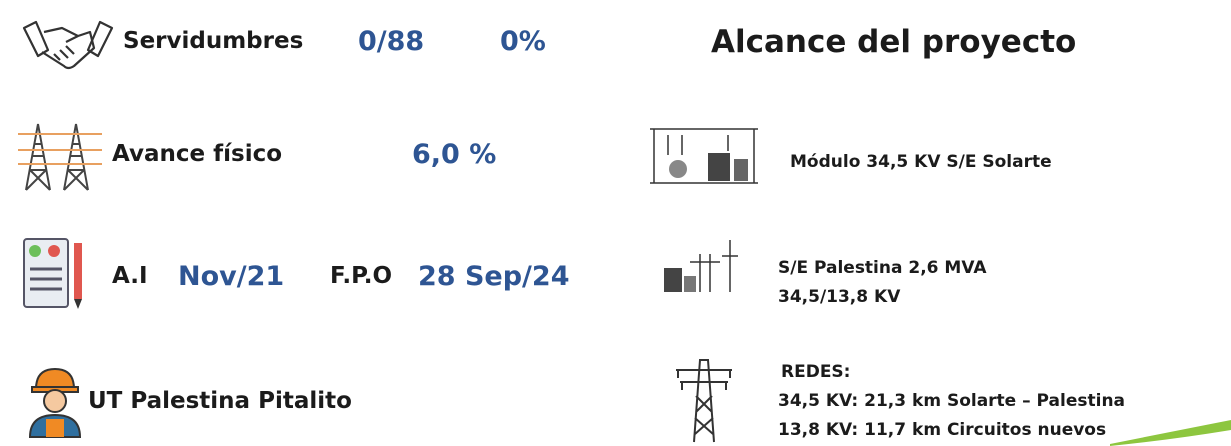 The width and height of the screenshot is (1231, 446). Describe the element at coordinates (68, 45) in the screenshot. I see `handshake-icon` at that location.